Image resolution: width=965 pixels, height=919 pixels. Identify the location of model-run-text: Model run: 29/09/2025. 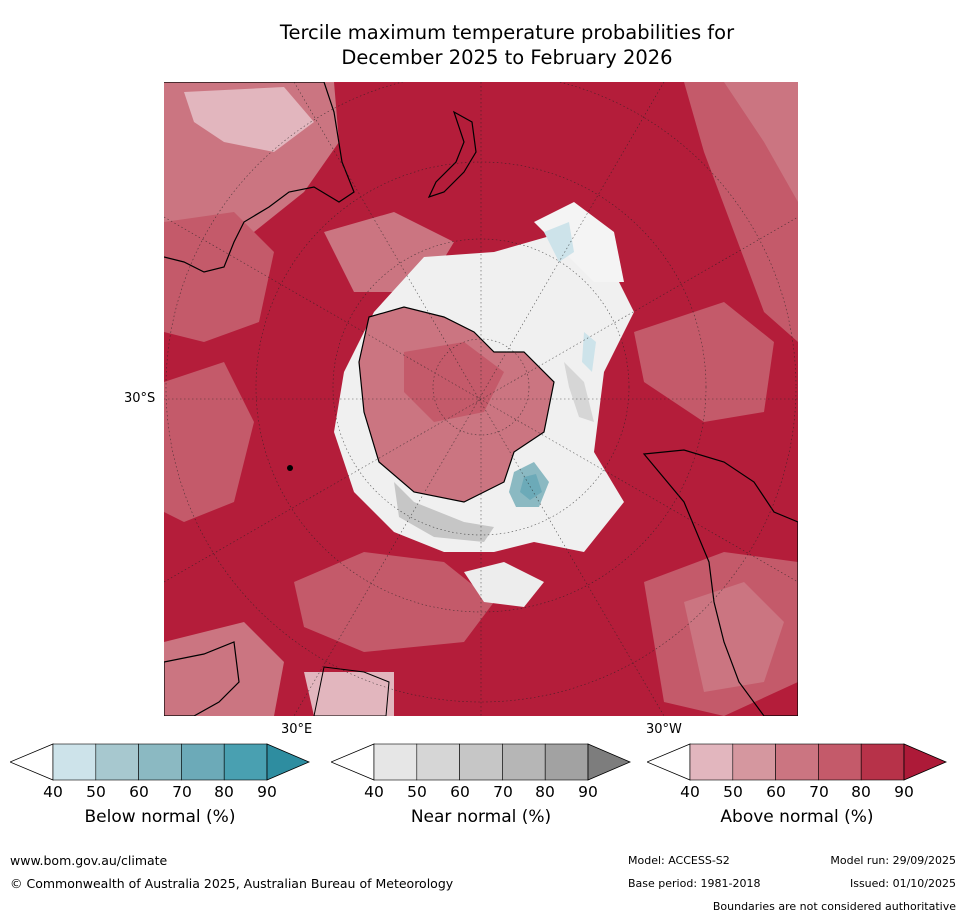
(893, 860).